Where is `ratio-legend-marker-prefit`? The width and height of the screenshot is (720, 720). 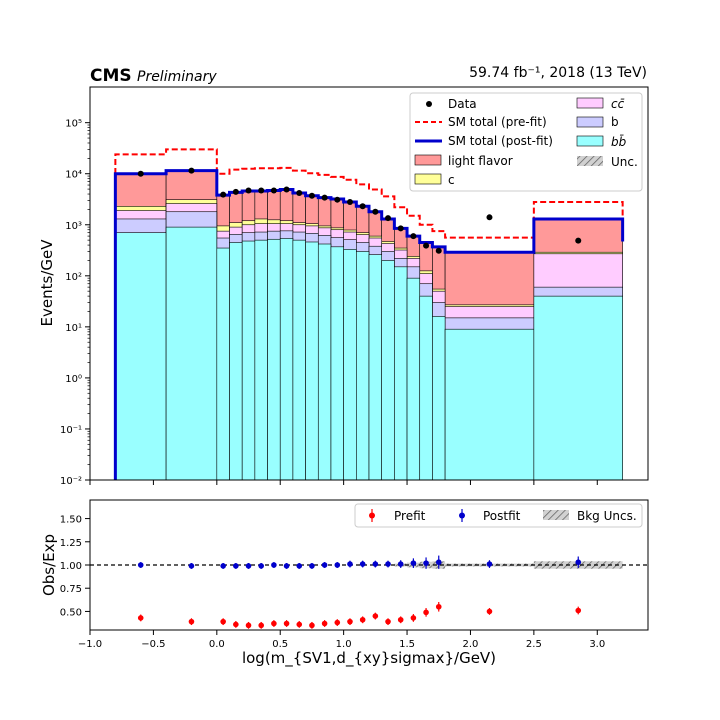 ratio-legend-marker-prefit is located at coordinates (372, 515).